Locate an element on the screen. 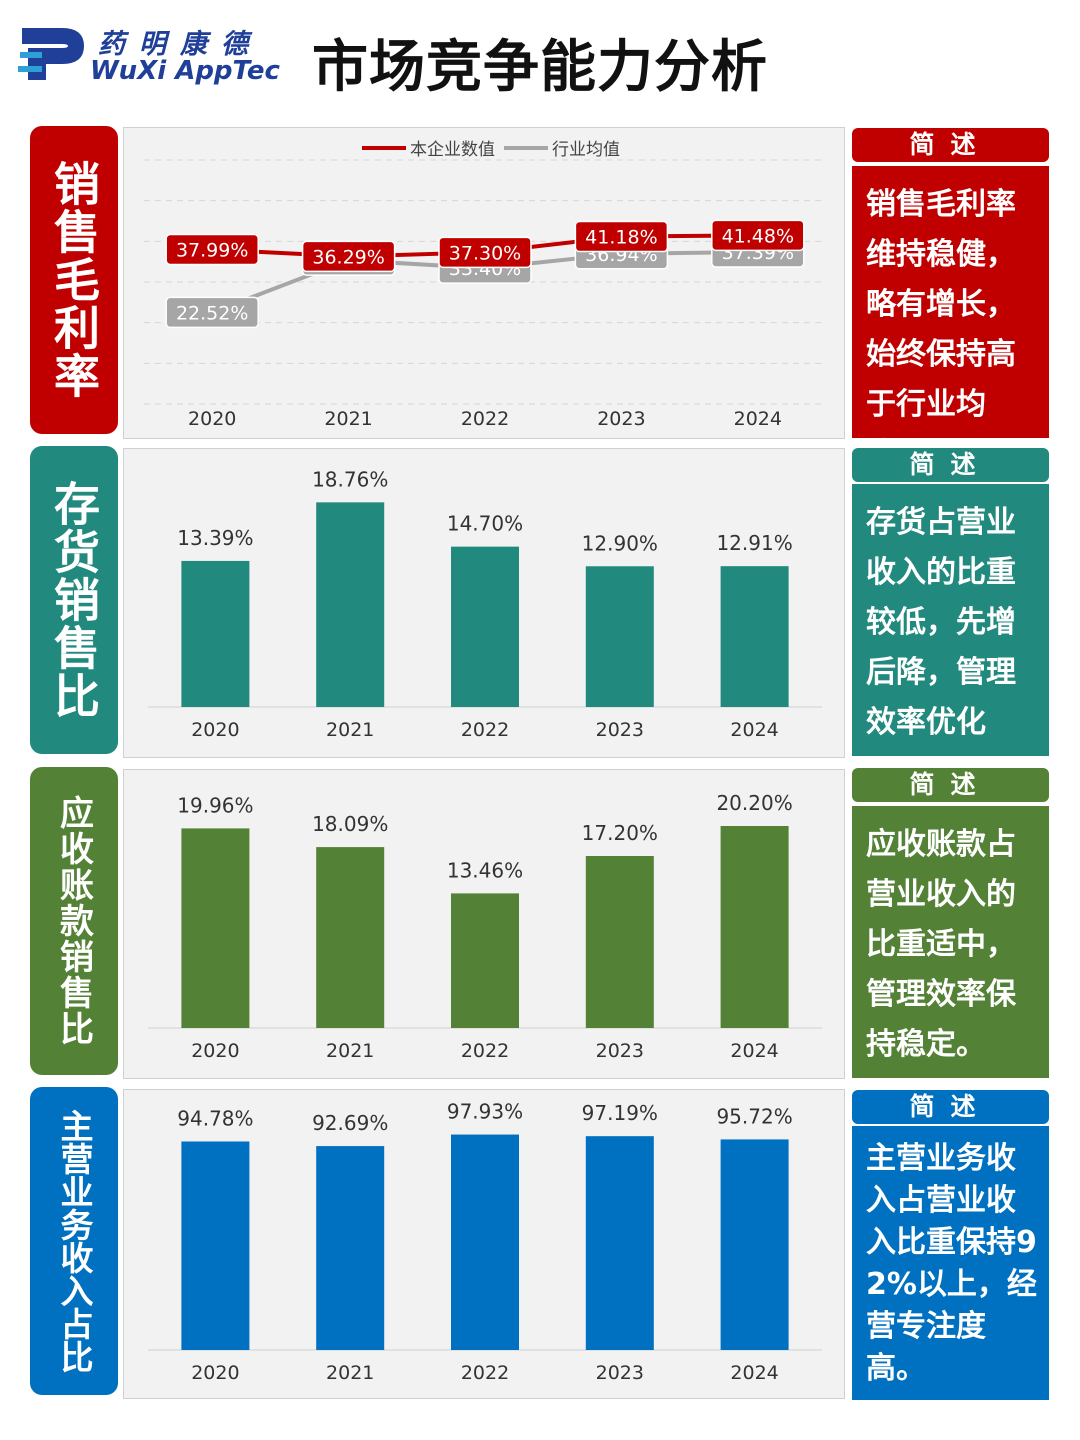 The width and height of the screenshot is (1080, 1440). data-label: 41.48% is located at coordinates (758, 236).